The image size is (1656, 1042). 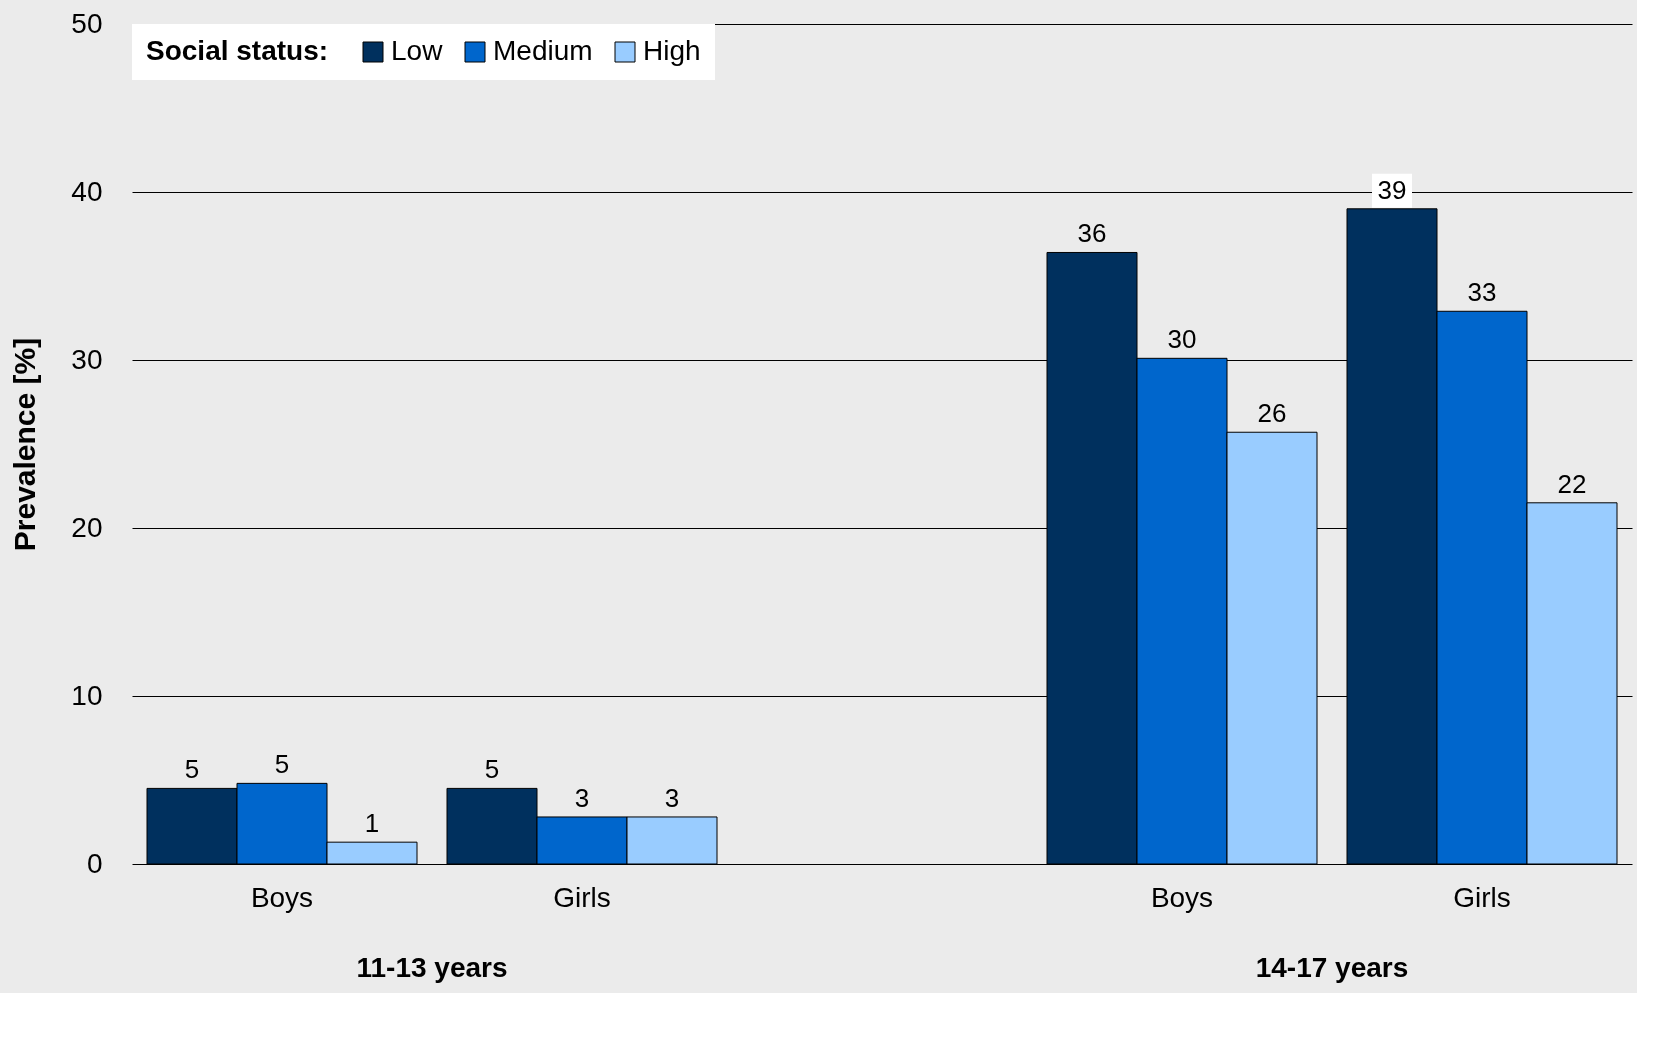 What do you see at coordinates (87, 527) in the screenshot?
I see `y-tick-label: 20` at bounding box center [87, 527].